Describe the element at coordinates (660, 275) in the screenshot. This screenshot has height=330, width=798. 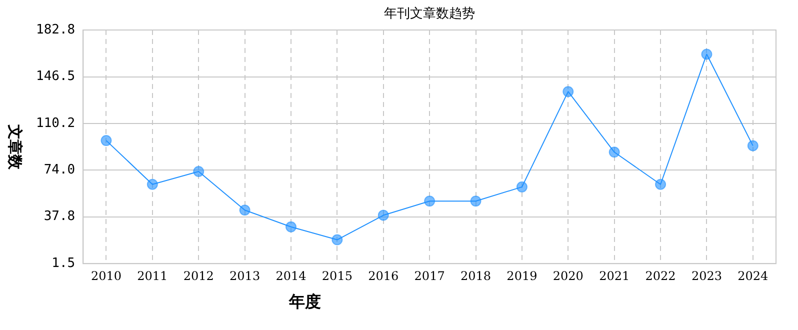
I see `x-tick-label: 2022` at that location.